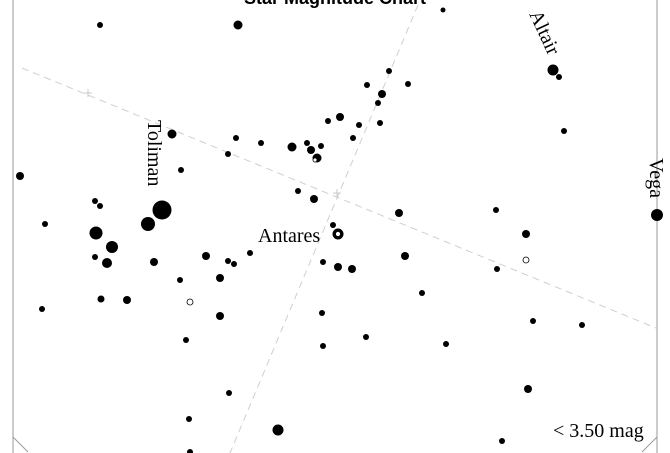 The image size is (670, 453). I want to click on chart-title: Star Magnitude Chart, so click(335, 4).